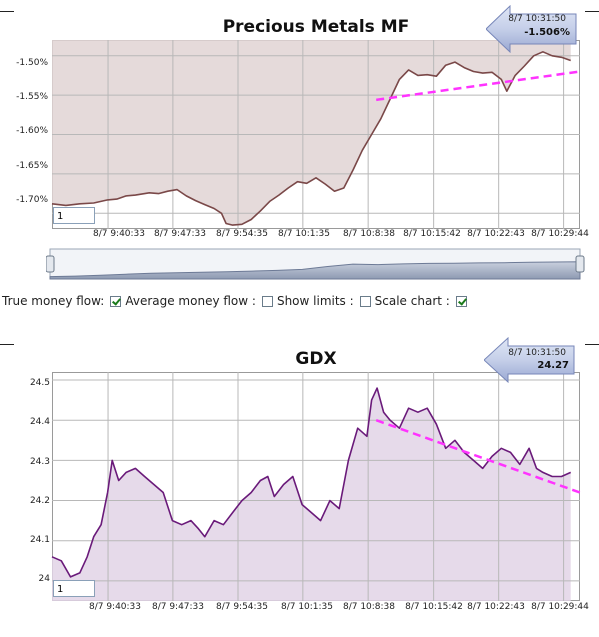 This screenshot has height=637, width=599. Describe the element at coordinates (580, 264) in the screenshot. I see `navigator-right-handle` at that location.